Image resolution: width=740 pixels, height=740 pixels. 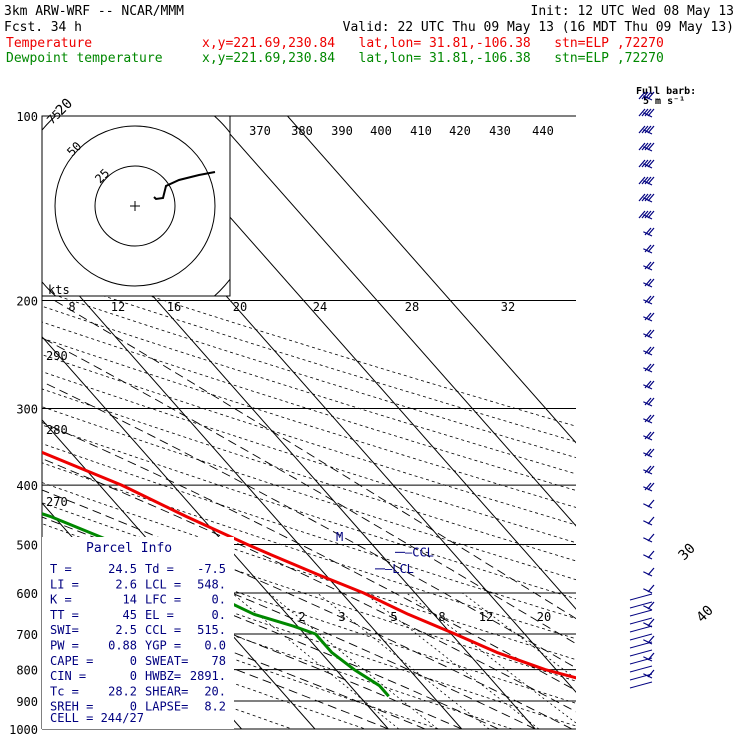 I want to click on parcel-row-1-value2: 548., so click(x=211, y=584).